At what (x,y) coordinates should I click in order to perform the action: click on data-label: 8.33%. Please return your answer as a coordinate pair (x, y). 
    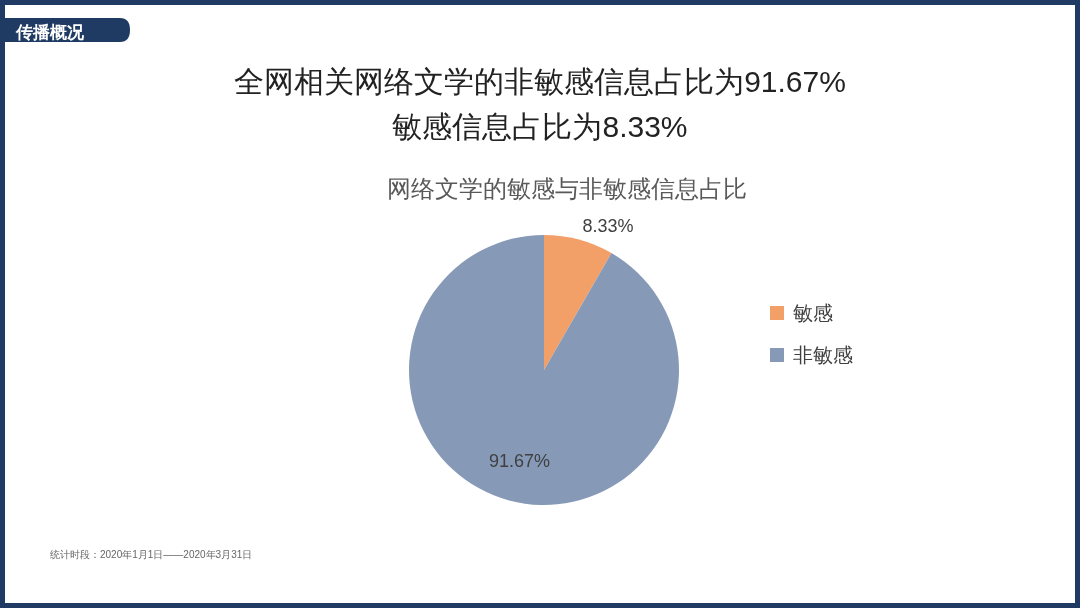
    Looking at the image, I should click on (608, 226).